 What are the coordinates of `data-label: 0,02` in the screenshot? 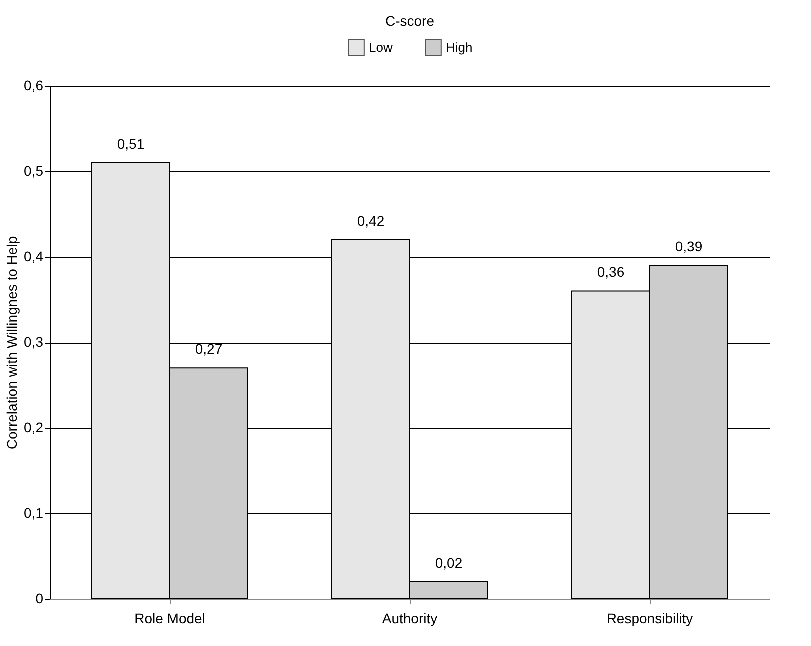 It's located at (449, 562).